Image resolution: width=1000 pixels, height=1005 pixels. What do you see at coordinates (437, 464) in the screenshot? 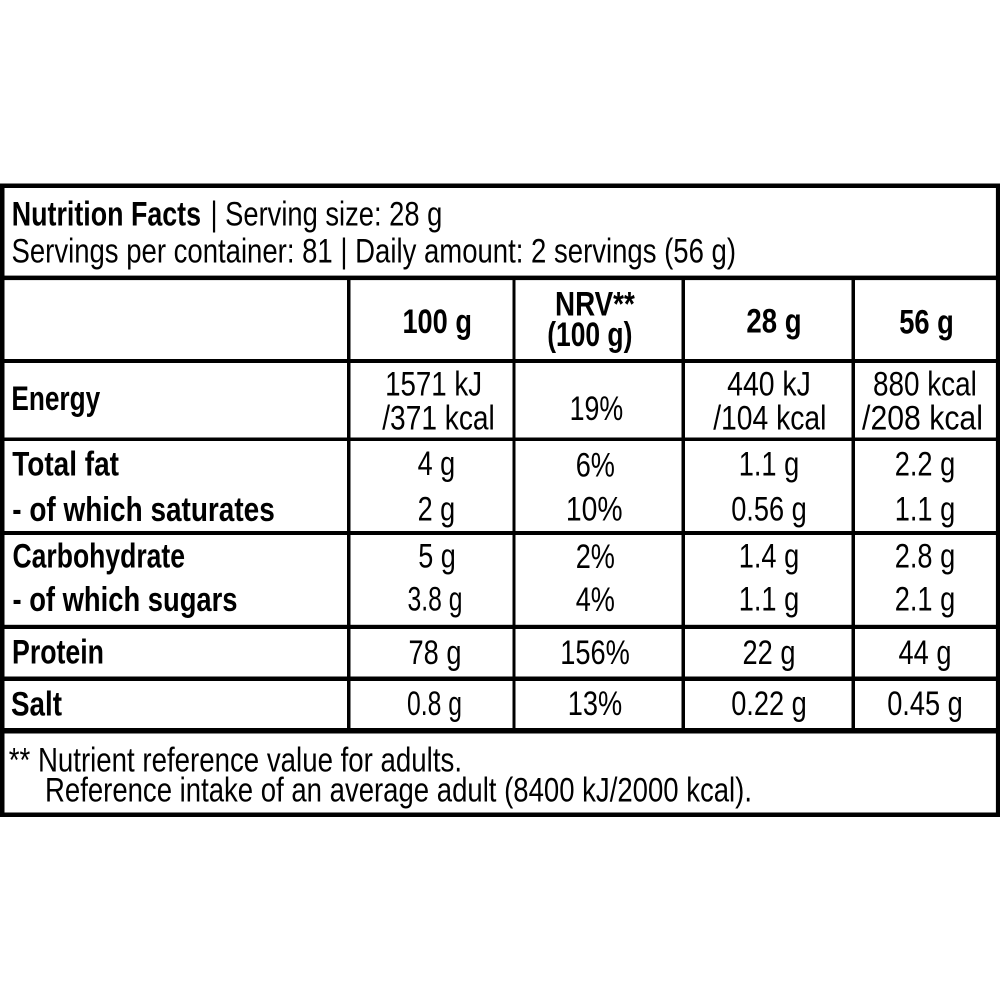
I see `svg-text: 4 g` at bounding box center [437, 464].